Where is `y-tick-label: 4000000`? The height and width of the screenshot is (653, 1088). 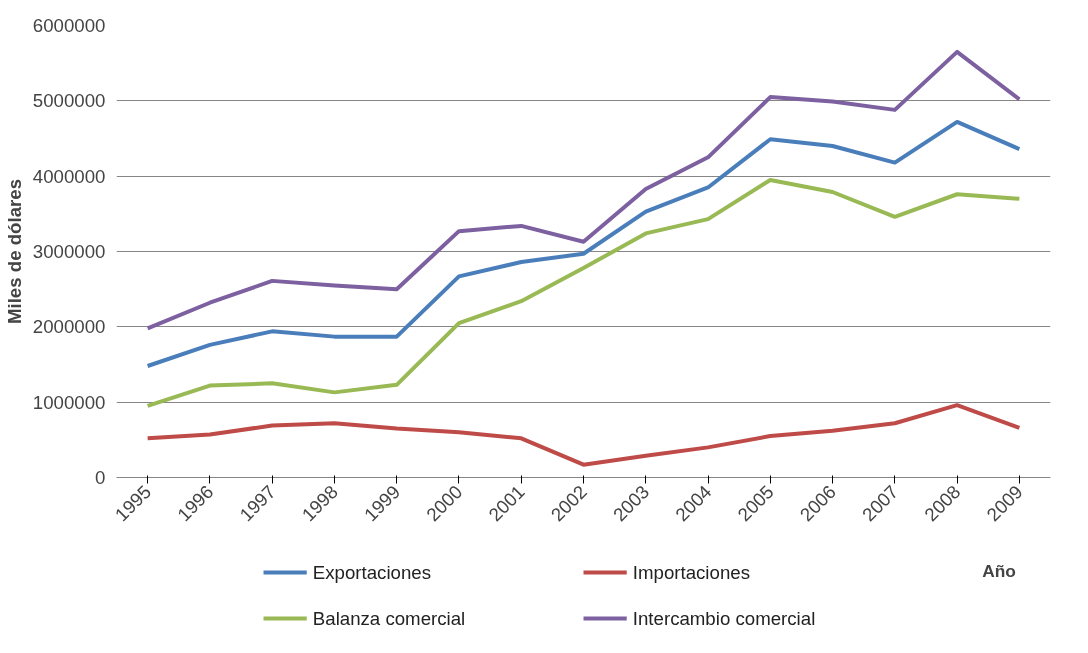 y-tick-label: 4000000 is located at coordinates (69, 176).